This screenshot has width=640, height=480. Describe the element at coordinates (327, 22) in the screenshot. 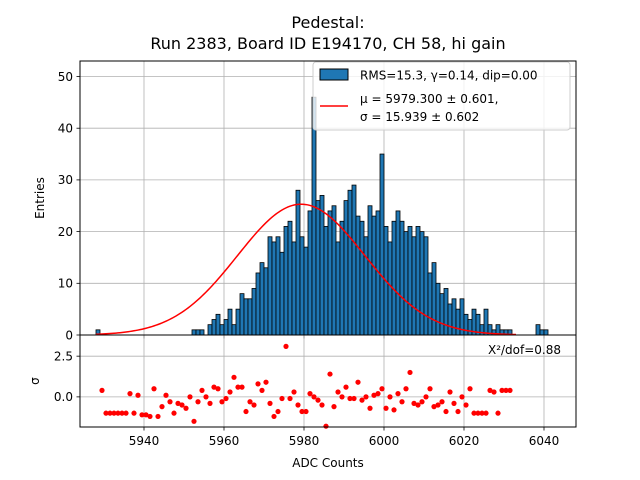

I see `chart-title-line1: Pedestal:` at that location.